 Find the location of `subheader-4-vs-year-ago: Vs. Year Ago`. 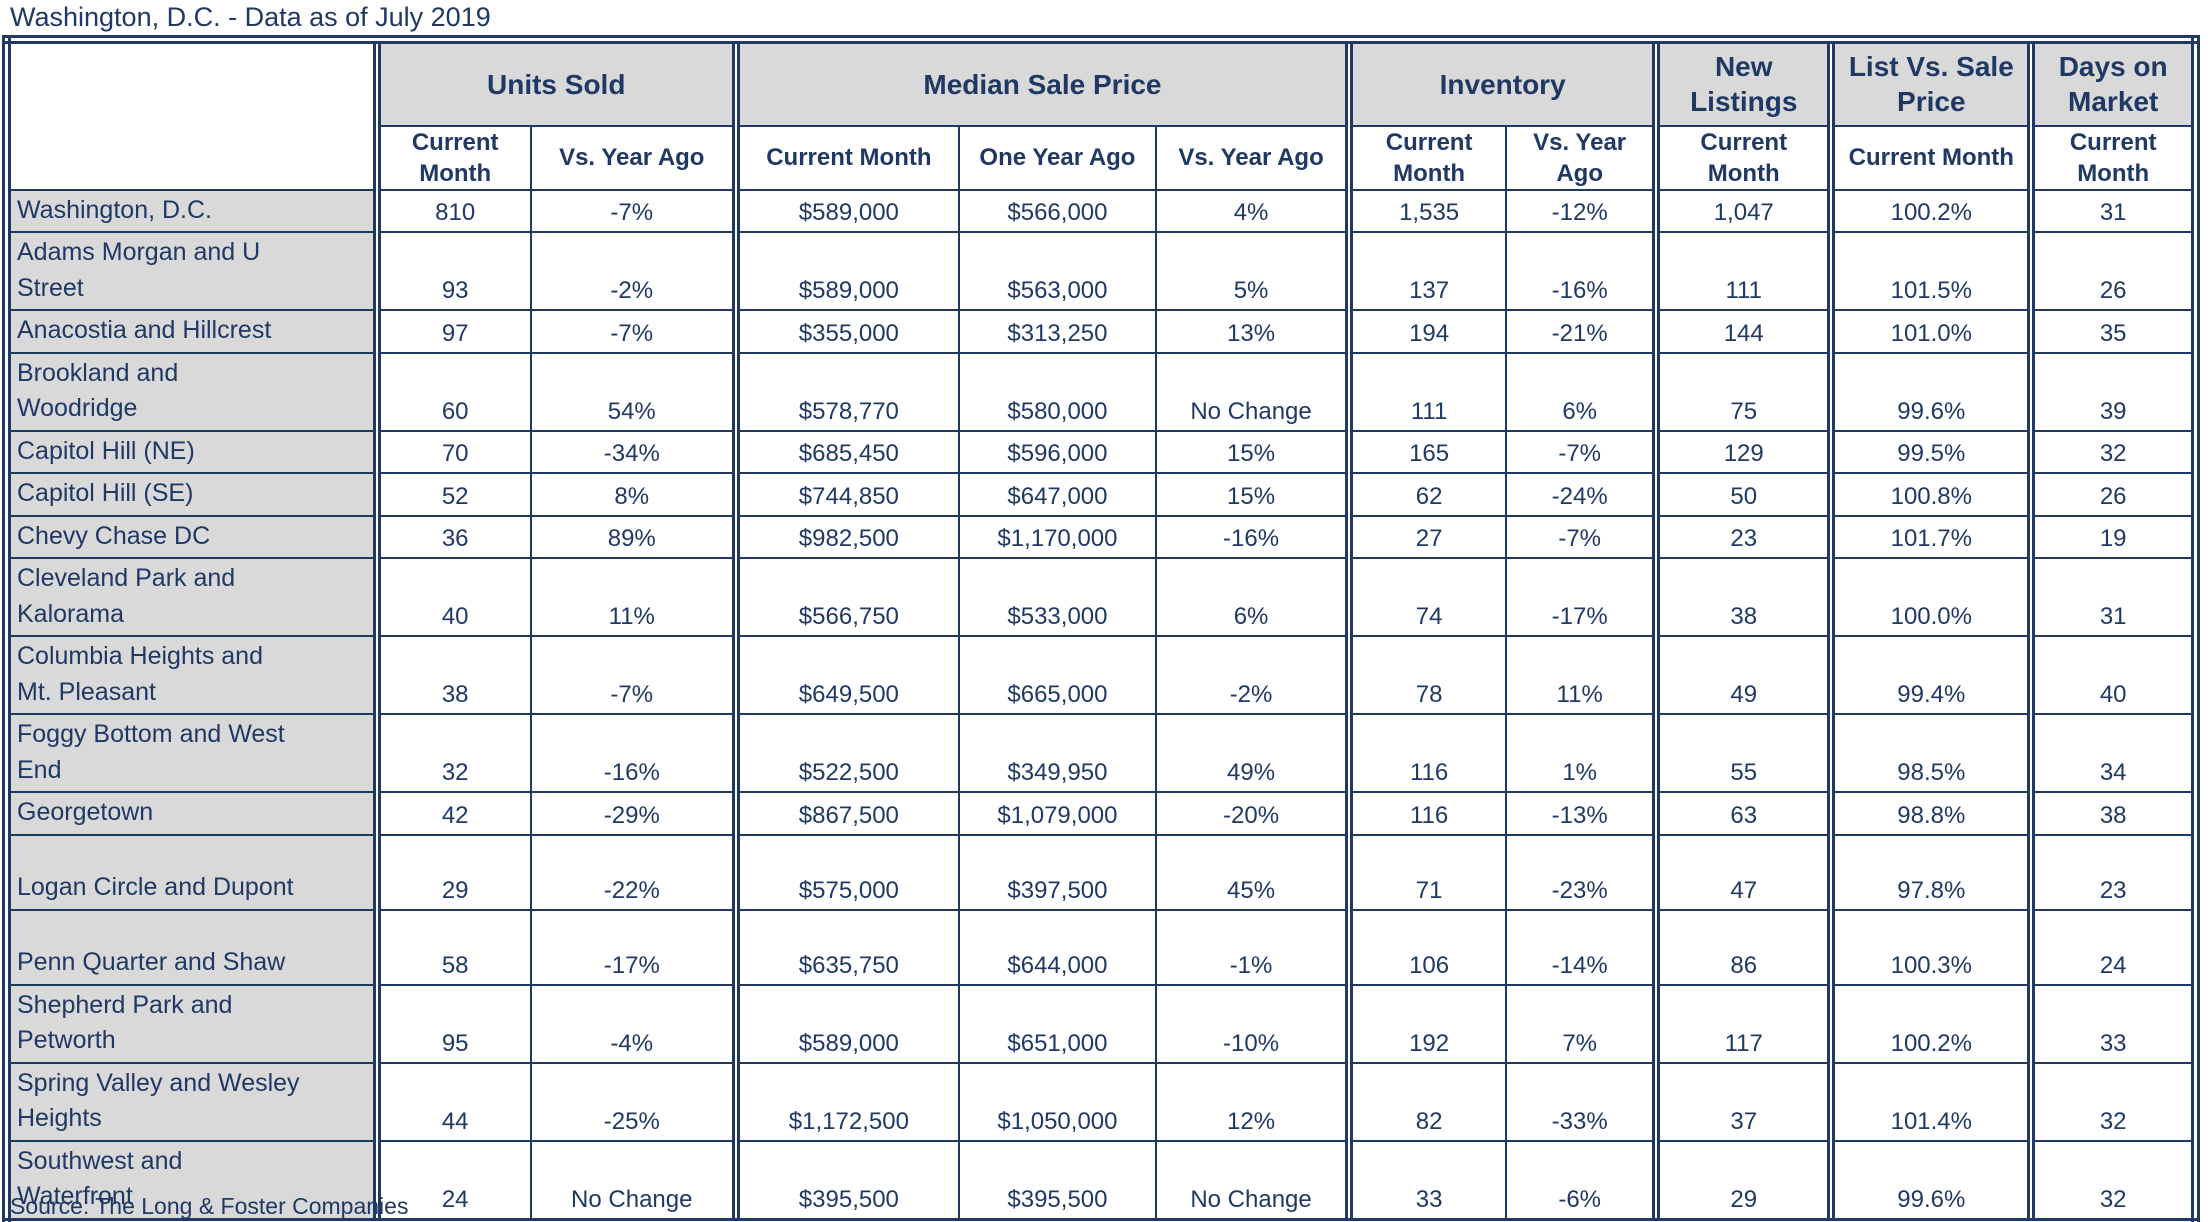

subheader-4-vs-year-ago: Vs. Year Ago is located at coordinates (1252, 157).